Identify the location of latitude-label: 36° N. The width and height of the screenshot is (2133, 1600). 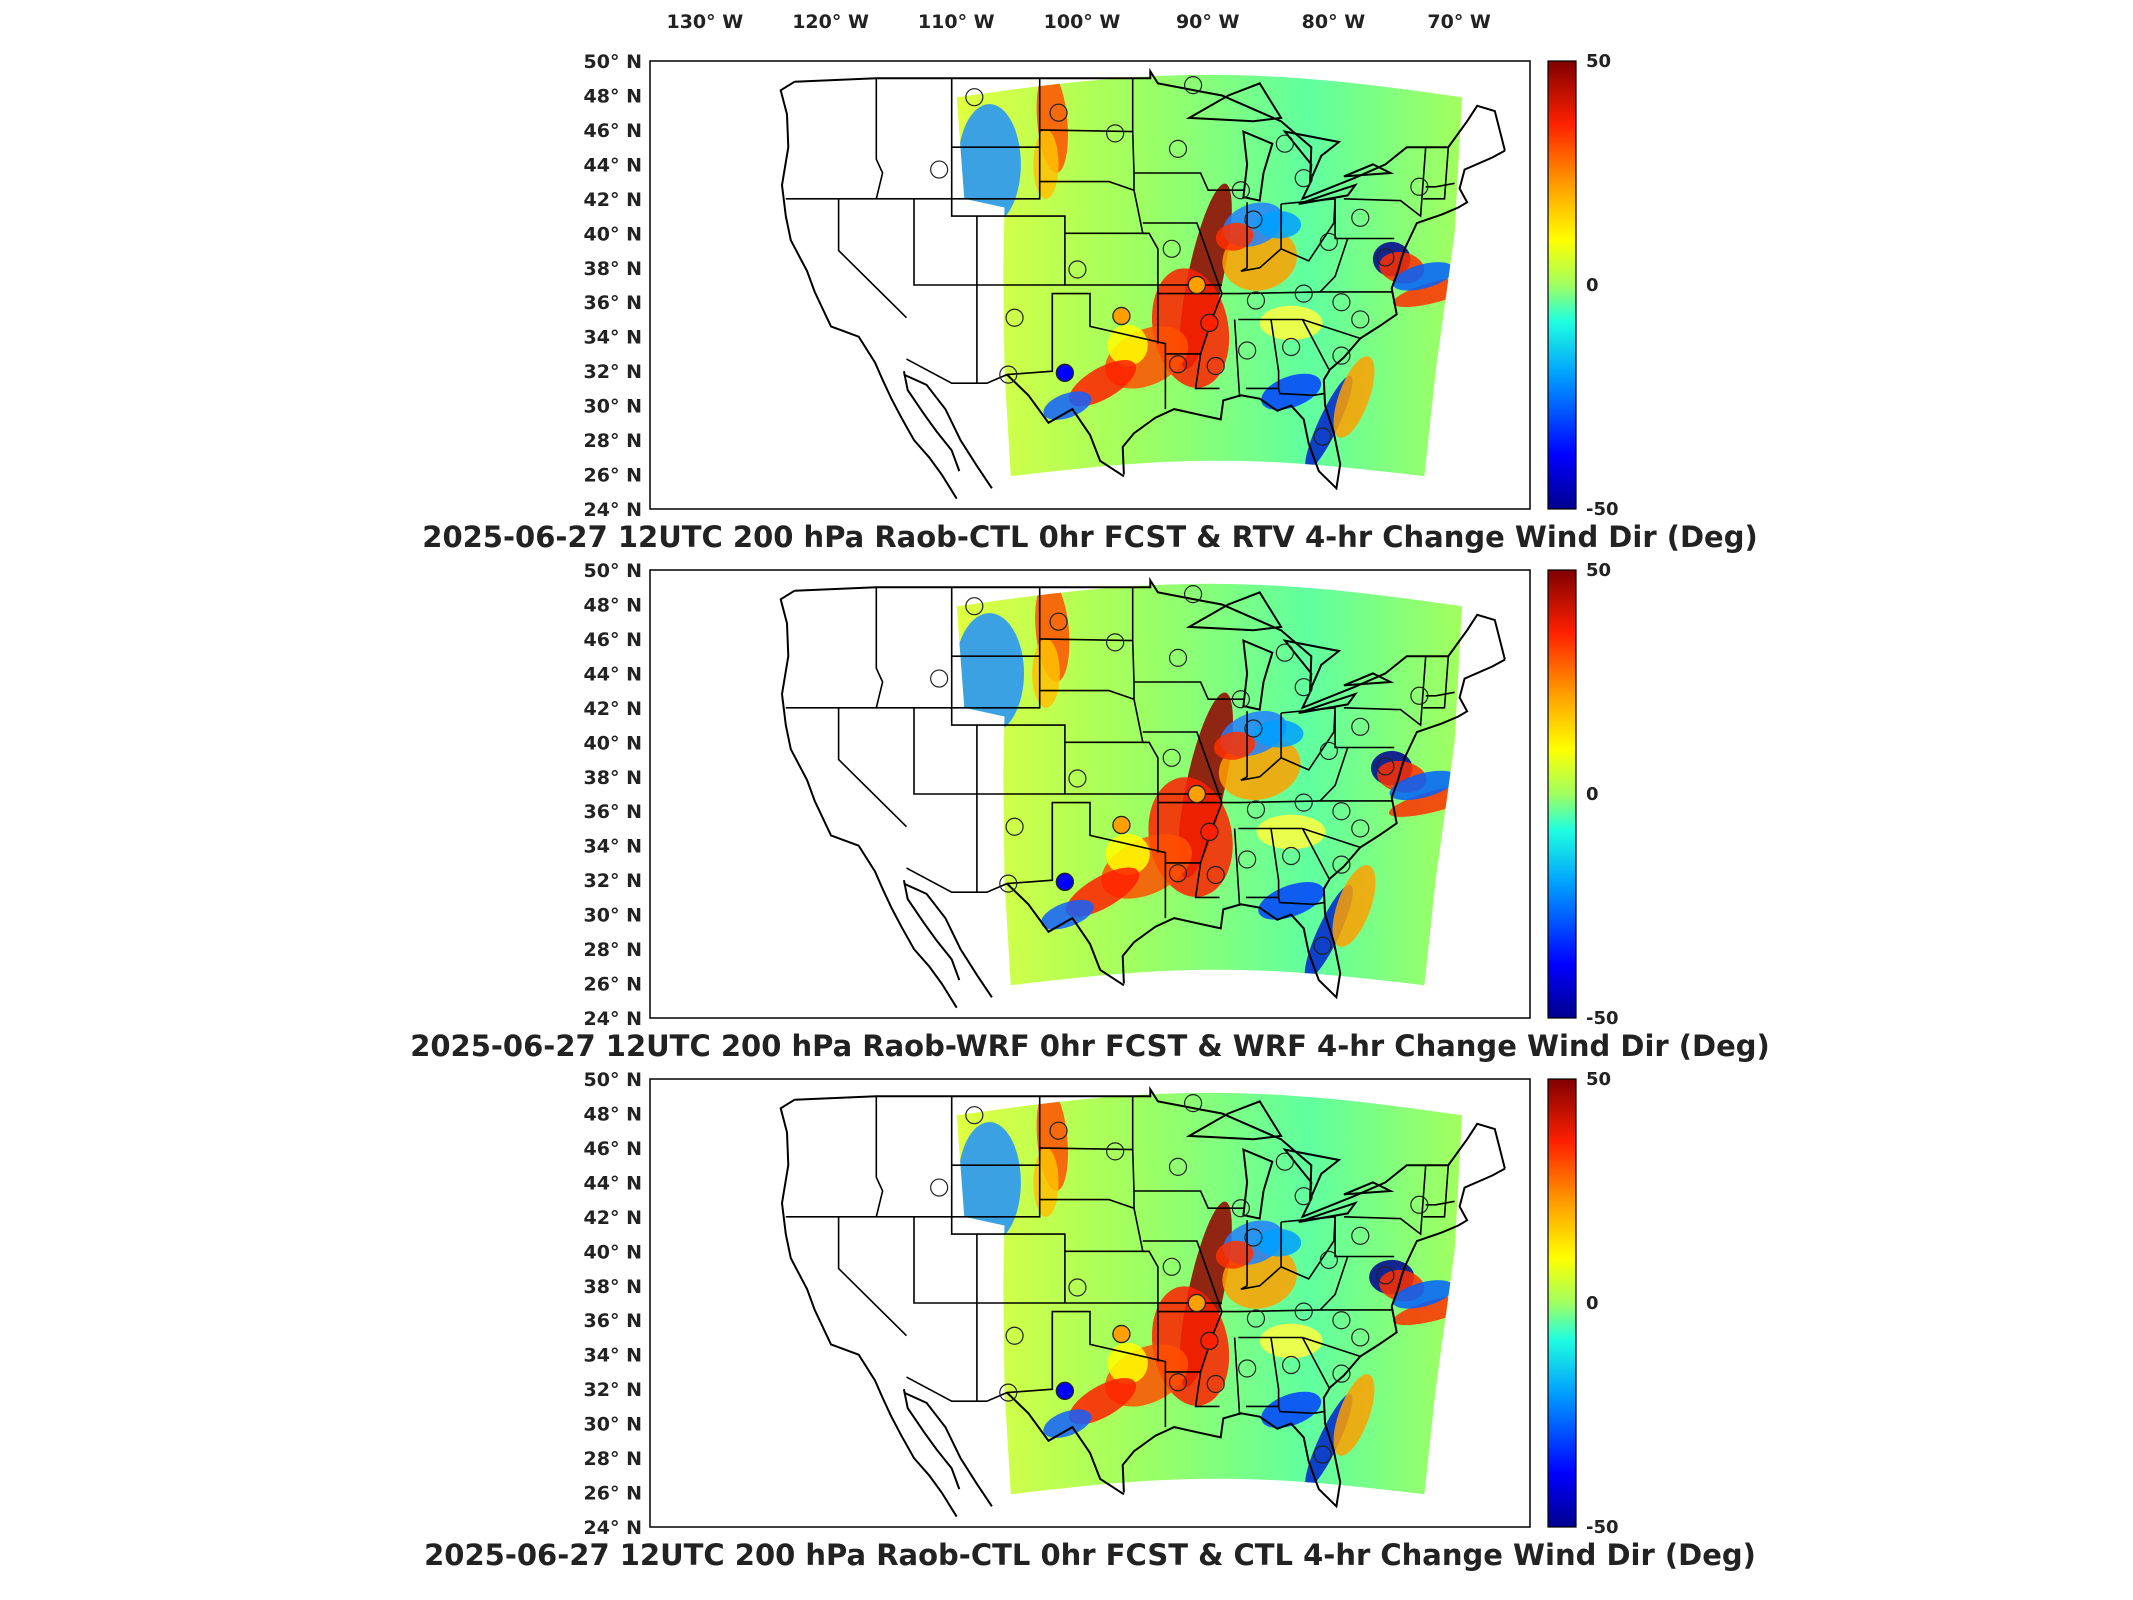
(613, 303).